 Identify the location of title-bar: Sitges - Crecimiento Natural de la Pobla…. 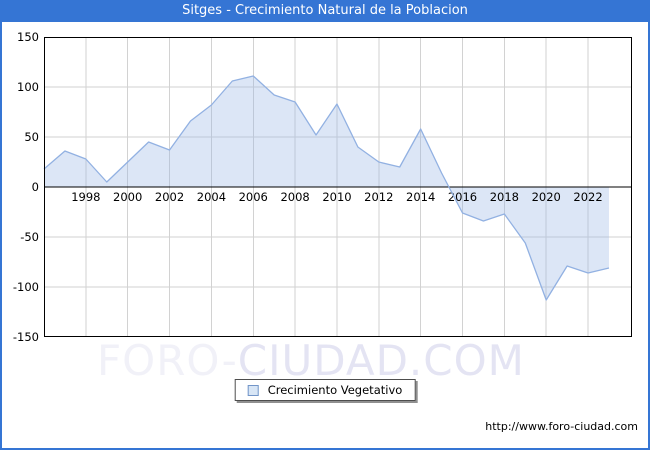
(325, 11).